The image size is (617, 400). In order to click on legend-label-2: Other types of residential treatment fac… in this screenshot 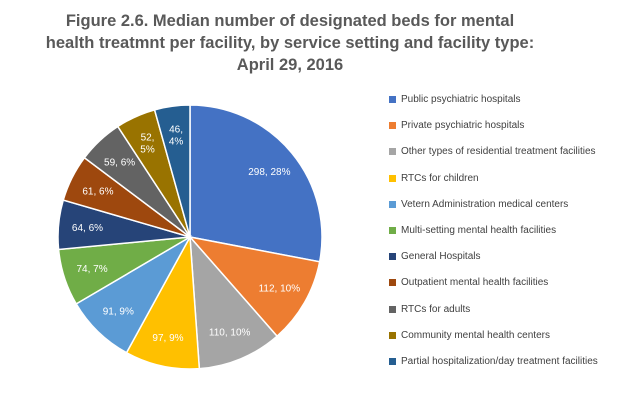, I will do `click(498, 152)`.